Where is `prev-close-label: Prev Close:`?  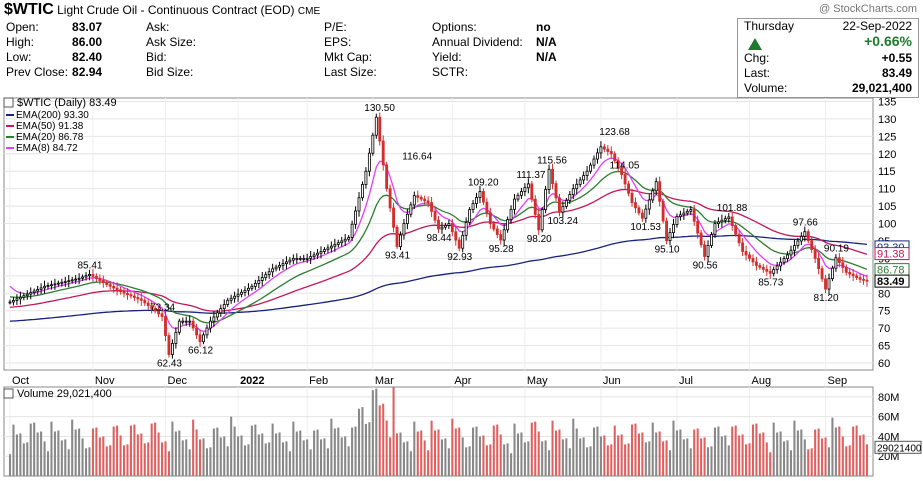
prev-close-label: Prev Close: is located at coordinates (37, 72).